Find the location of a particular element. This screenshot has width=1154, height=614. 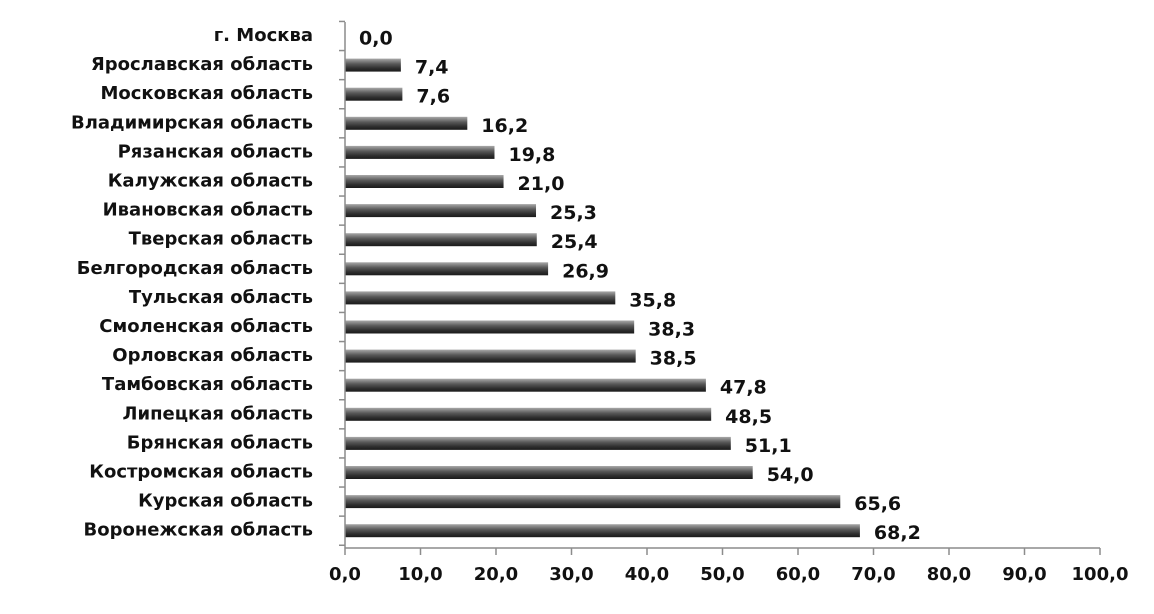

data-label: 7,4 is located at coordinates (432, 68).